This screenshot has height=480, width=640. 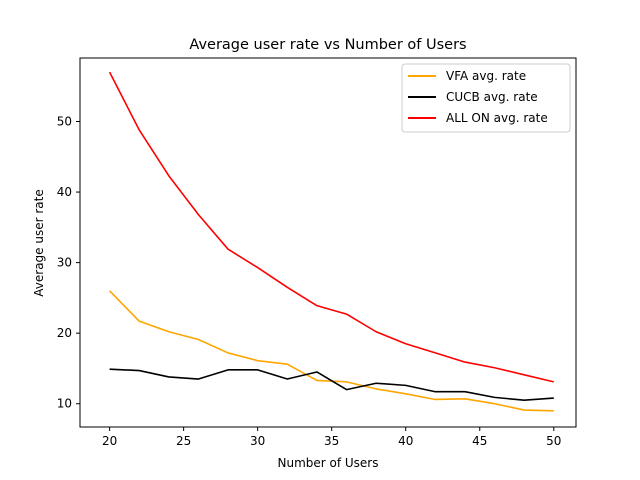 I want to click on y-tick-label: 10, so click(x=64, y=404).